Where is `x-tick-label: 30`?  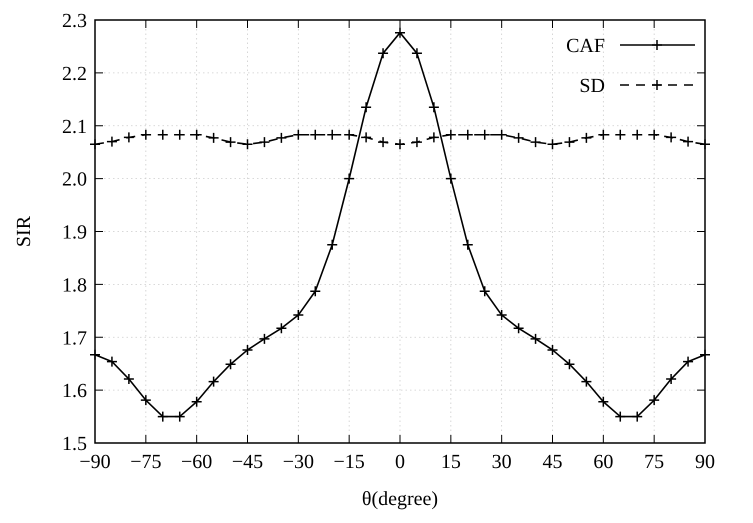
x-tick-label: 30 is located at coordinates (502, 462).